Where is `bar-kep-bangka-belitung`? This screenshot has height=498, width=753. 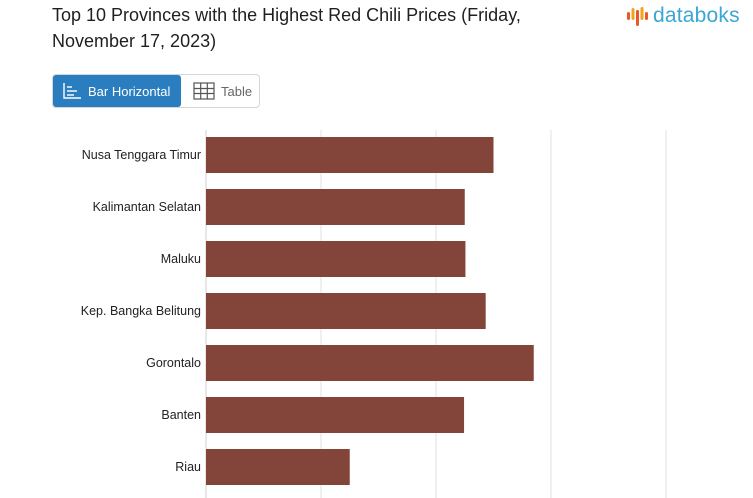 bar-kep-bangka-belitung is located at coordinates (346, 311).